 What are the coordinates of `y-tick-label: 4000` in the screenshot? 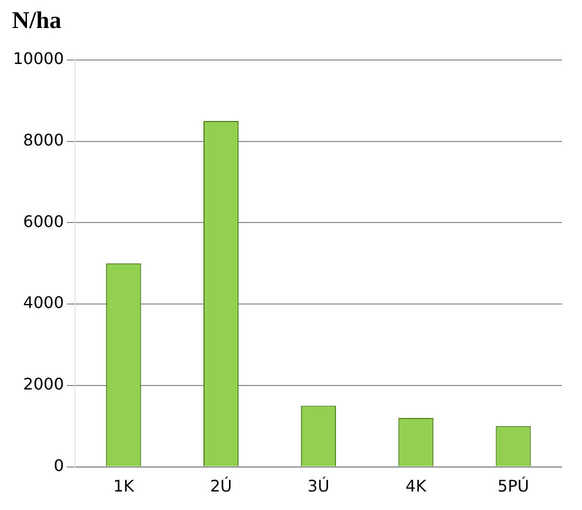 It's located at (43, 302).